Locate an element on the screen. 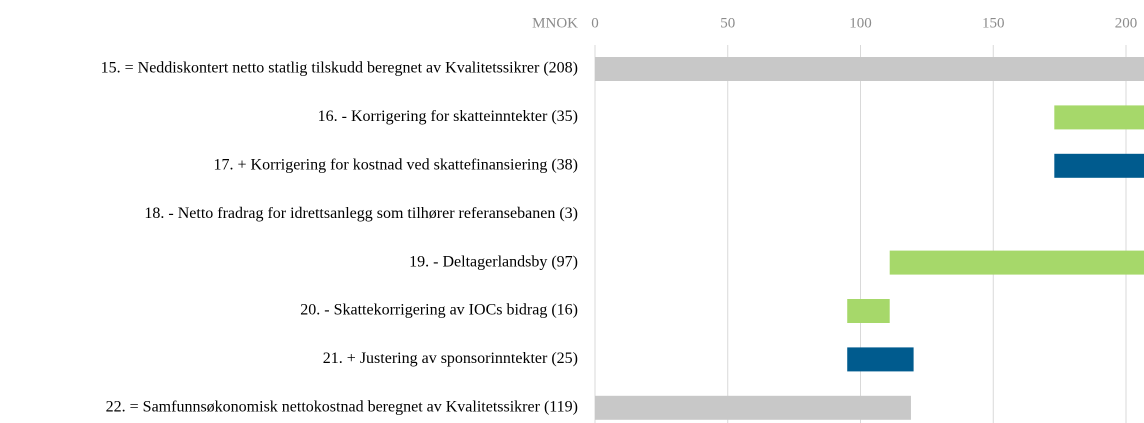 This screenshot has height=423, width=1144. x-tick-label: 150 is located at coordinates (993, 23).